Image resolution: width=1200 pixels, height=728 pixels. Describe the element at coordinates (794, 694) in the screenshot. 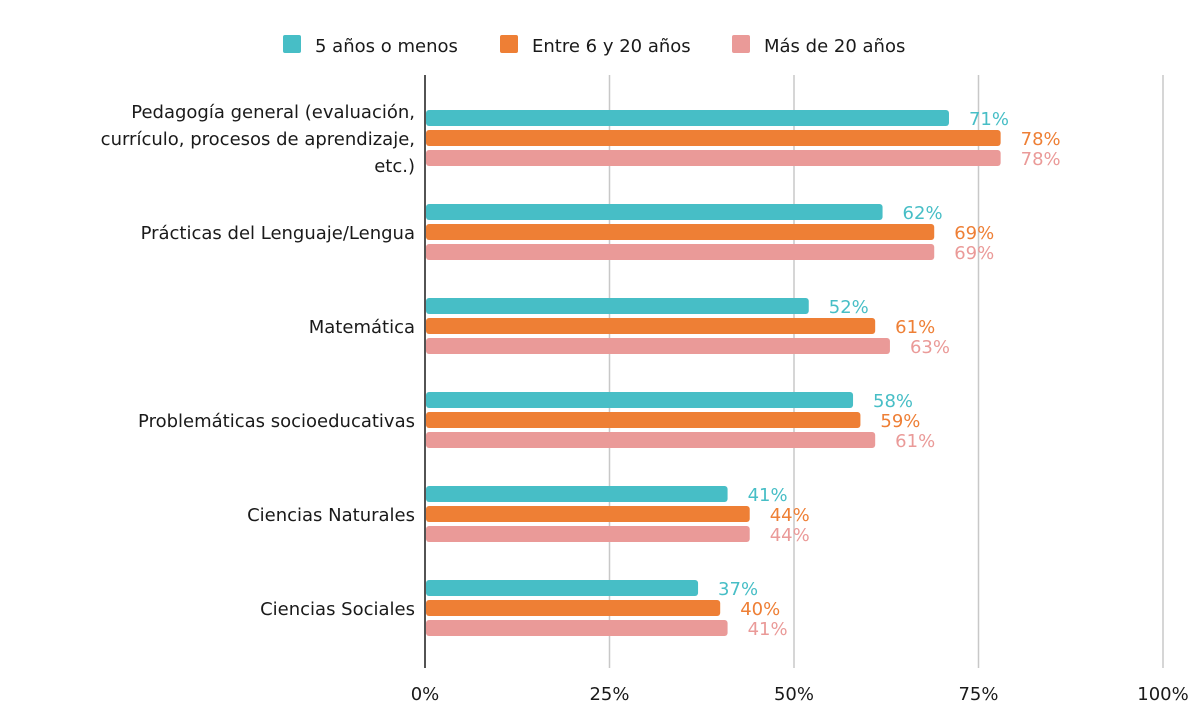

I see `x-tick-label: 50%` at that location.